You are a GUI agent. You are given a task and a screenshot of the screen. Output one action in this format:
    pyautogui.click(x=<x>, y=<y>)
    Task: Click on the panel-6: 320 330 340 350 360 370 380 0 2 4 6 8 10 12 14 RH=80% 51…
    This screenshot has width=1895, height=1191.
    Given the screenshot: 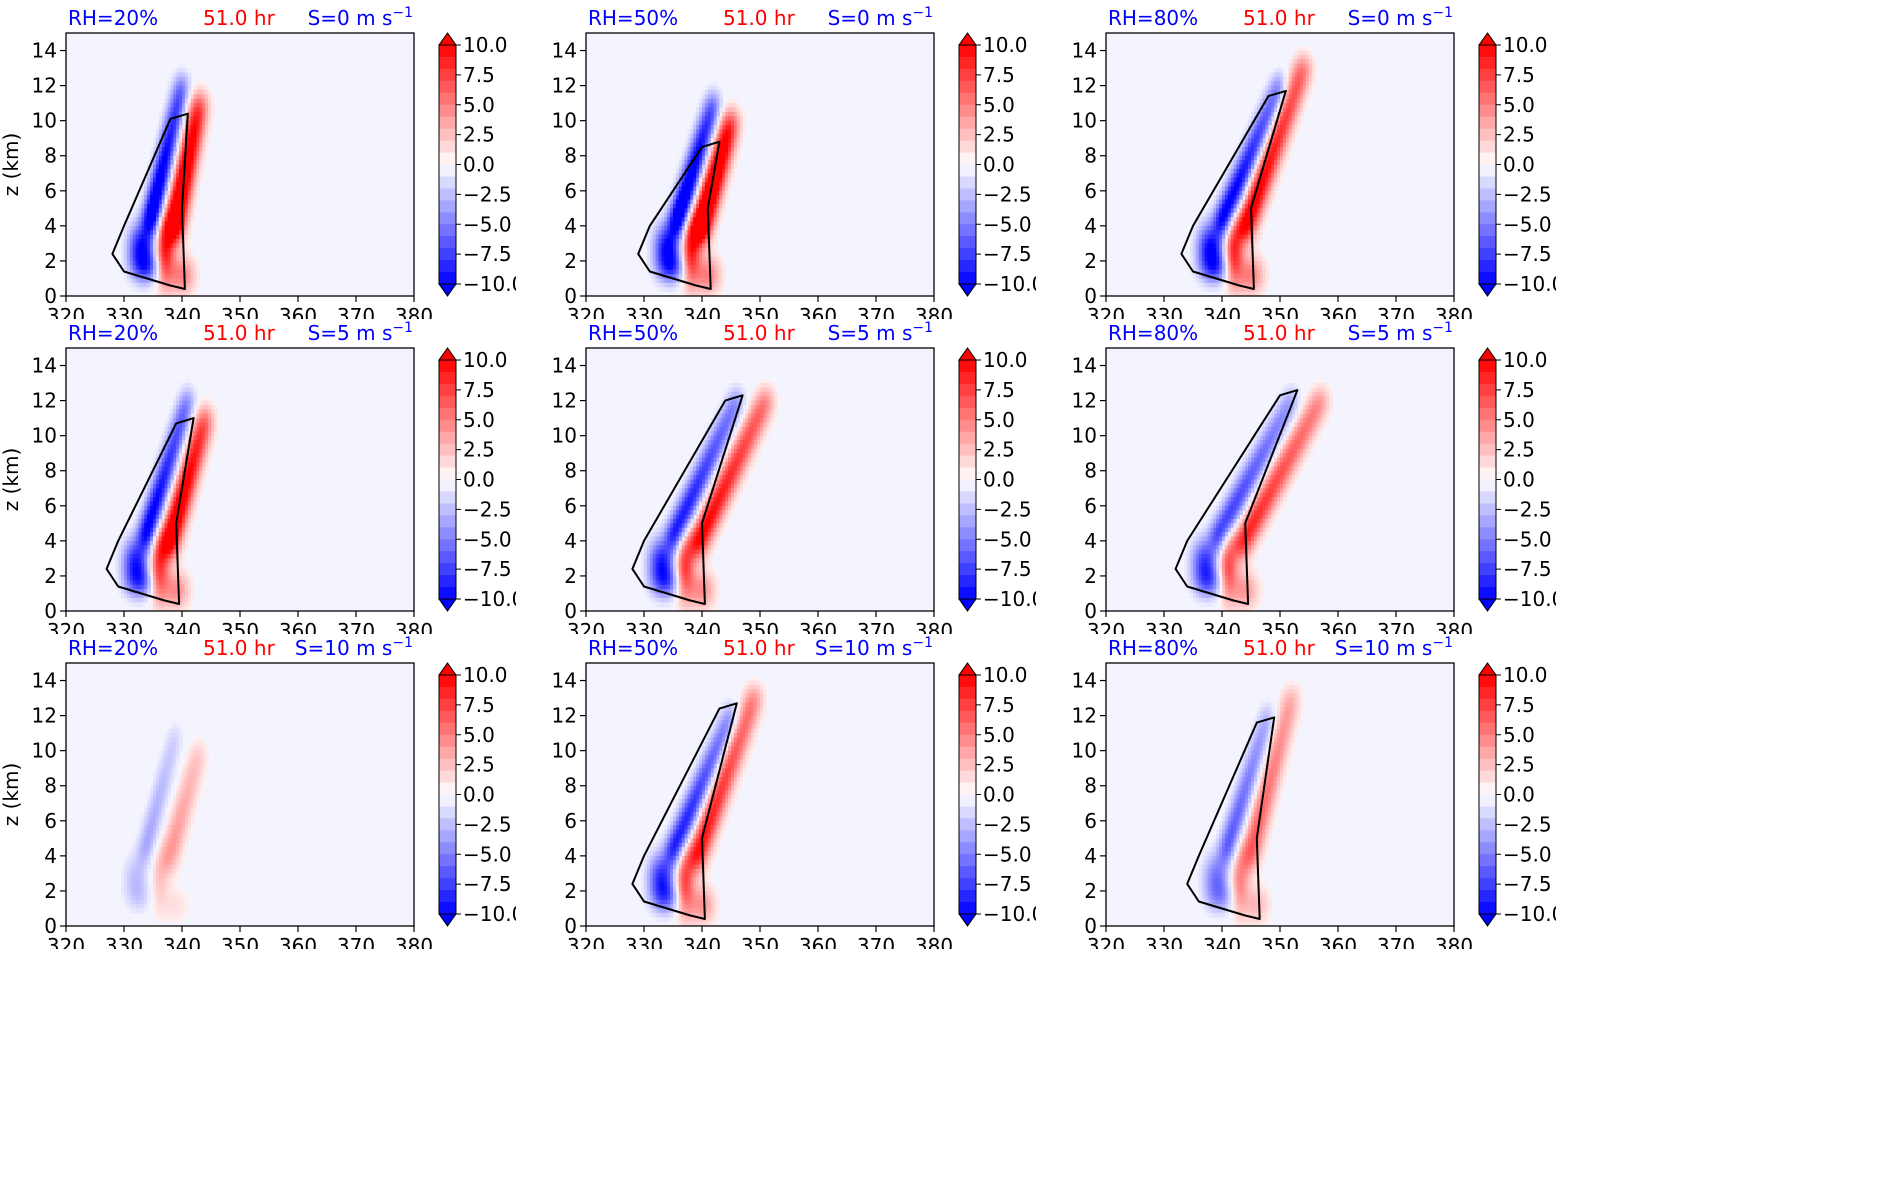 What is the action you would take?
    pyautogui.click(x=1314, y=477)
    